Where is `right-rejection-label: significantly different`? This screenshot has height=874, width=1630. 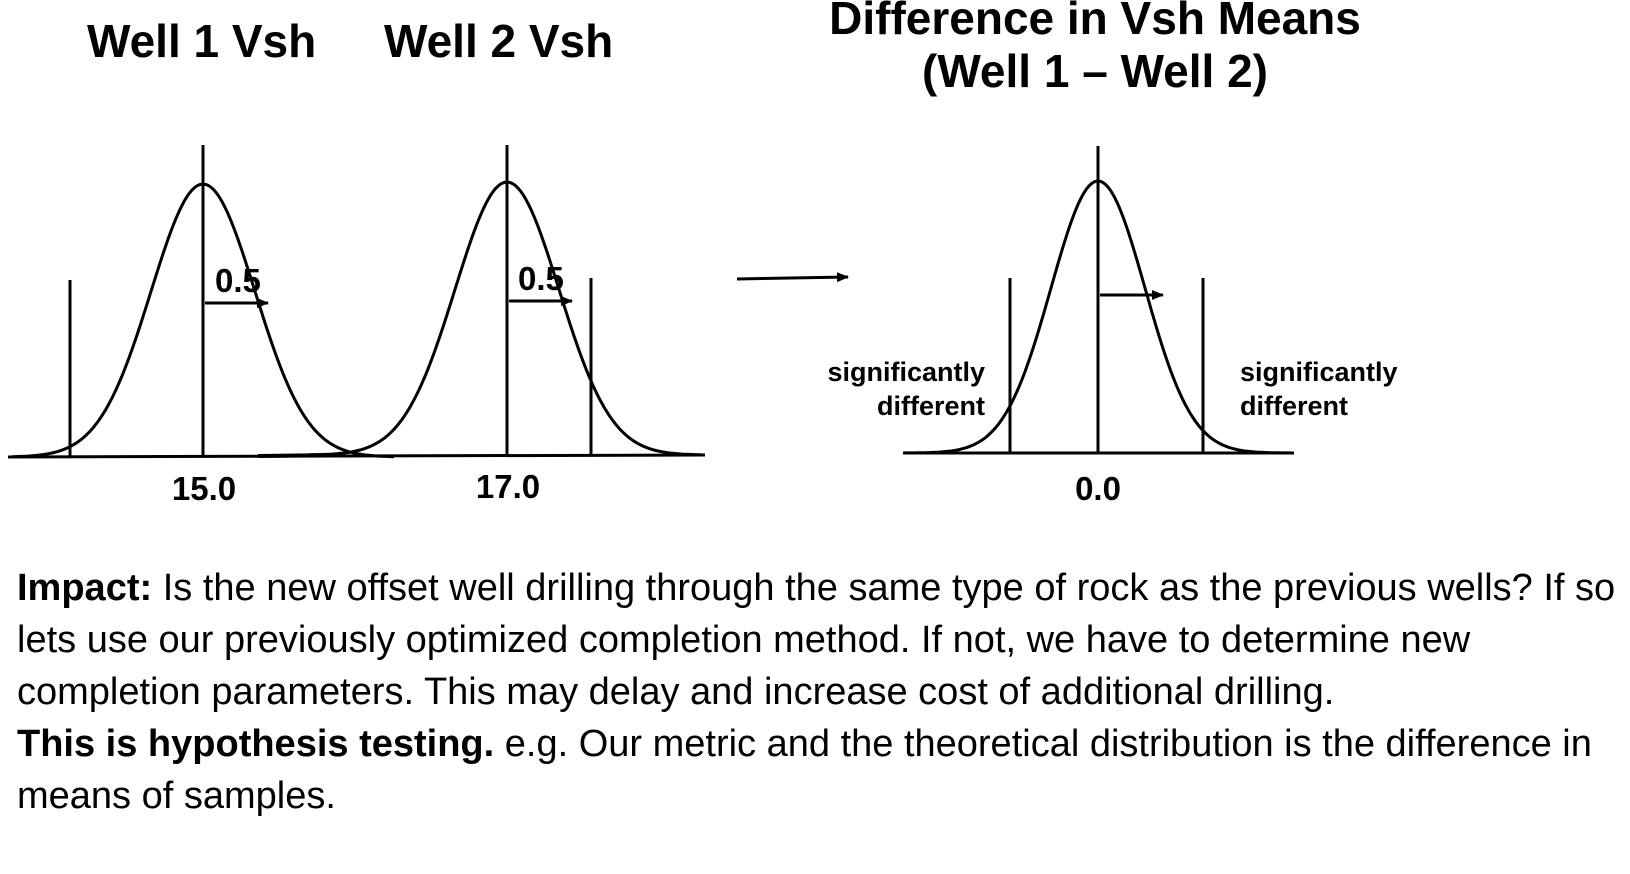
right-rejection-label: significantly different is located at coordinates (1319, 390).